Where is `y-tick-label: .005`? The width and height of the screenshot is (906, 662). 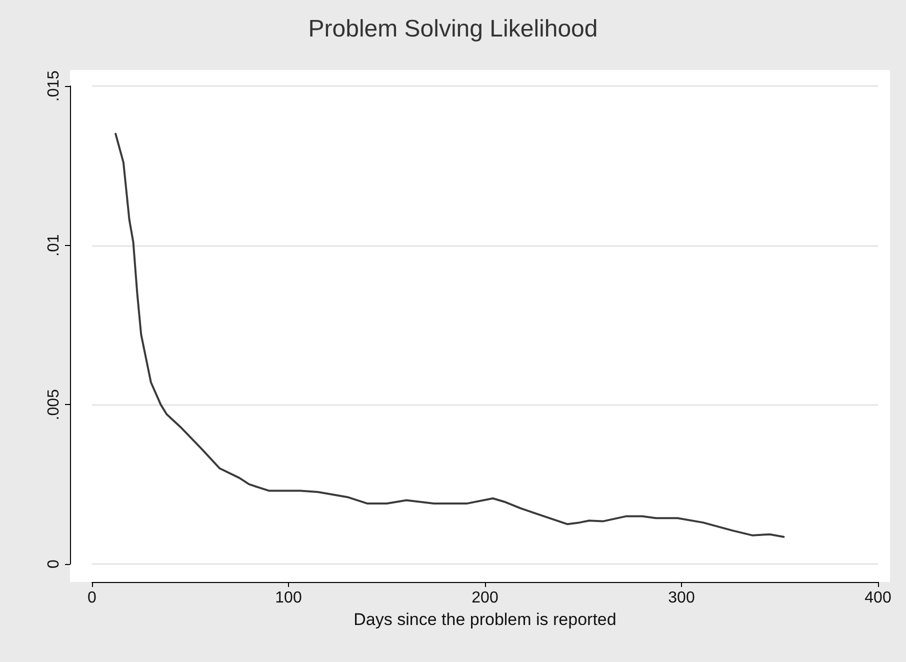
y-tick-label: .005 is located at coordinates (54, 404).